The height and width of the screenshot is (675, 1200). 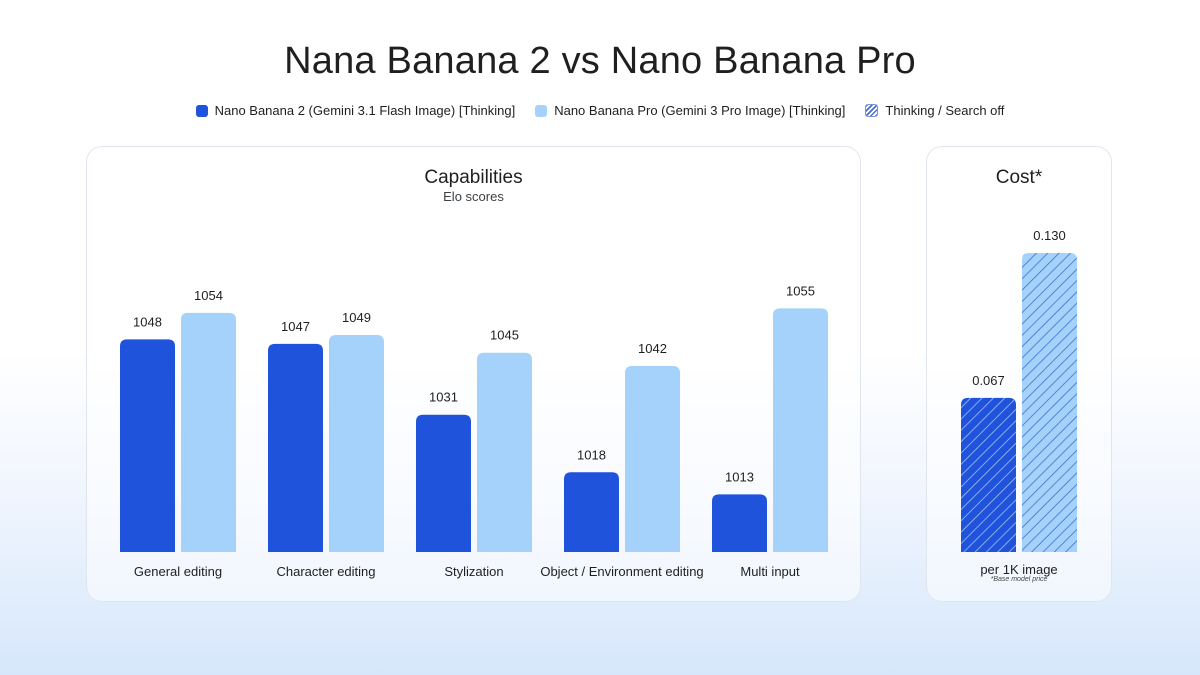 I want to click on category-label: Character editing, so click(x=326, y=571).